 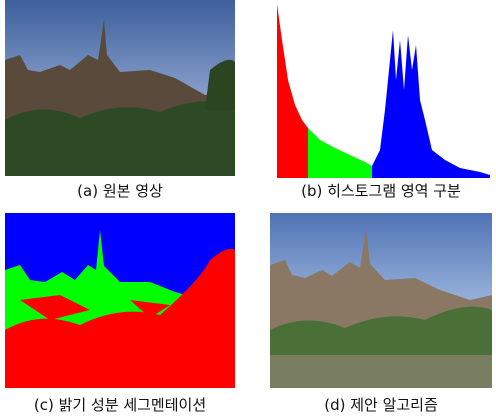 What do you see at coordinates (120, 405) in the screenshot?
I see `caption: (c) 밝기 성분 세그멘테이션` at bounding box center [120, 405].